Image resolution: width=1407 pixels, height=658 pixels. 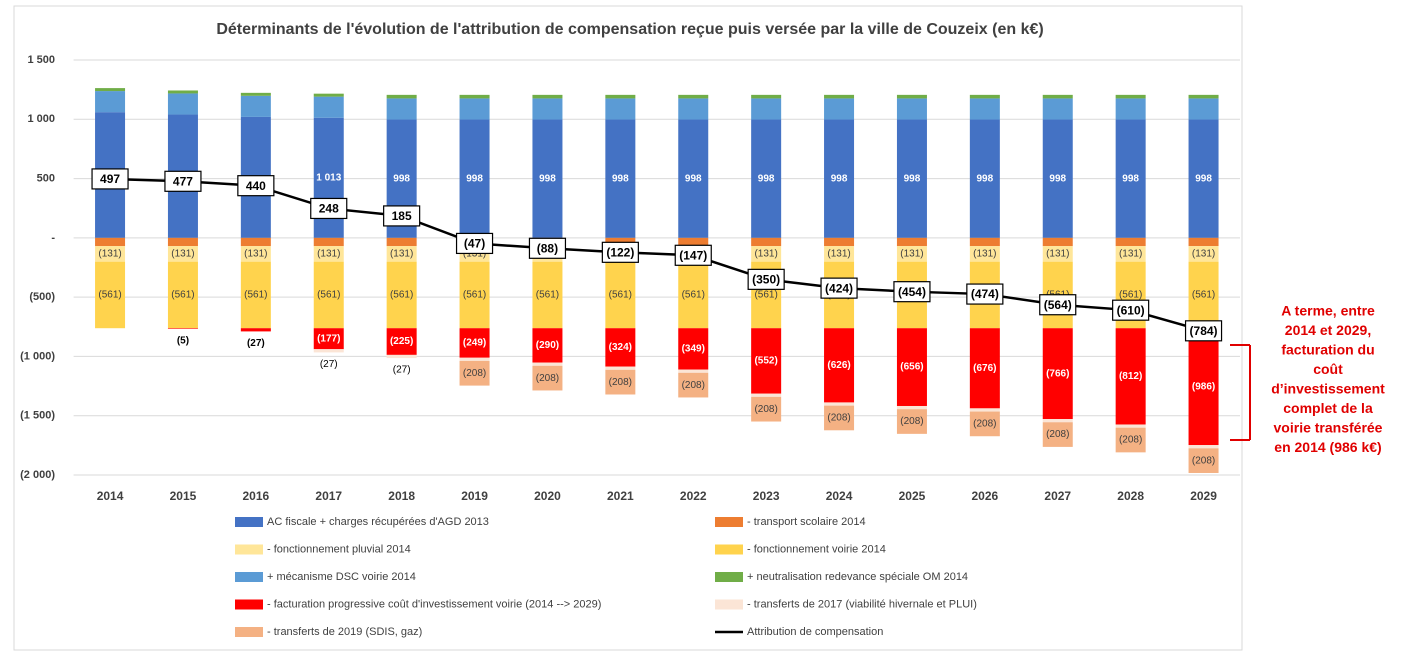 I want to click on y-tick-label: 1 000, so click(x=41, y=119).